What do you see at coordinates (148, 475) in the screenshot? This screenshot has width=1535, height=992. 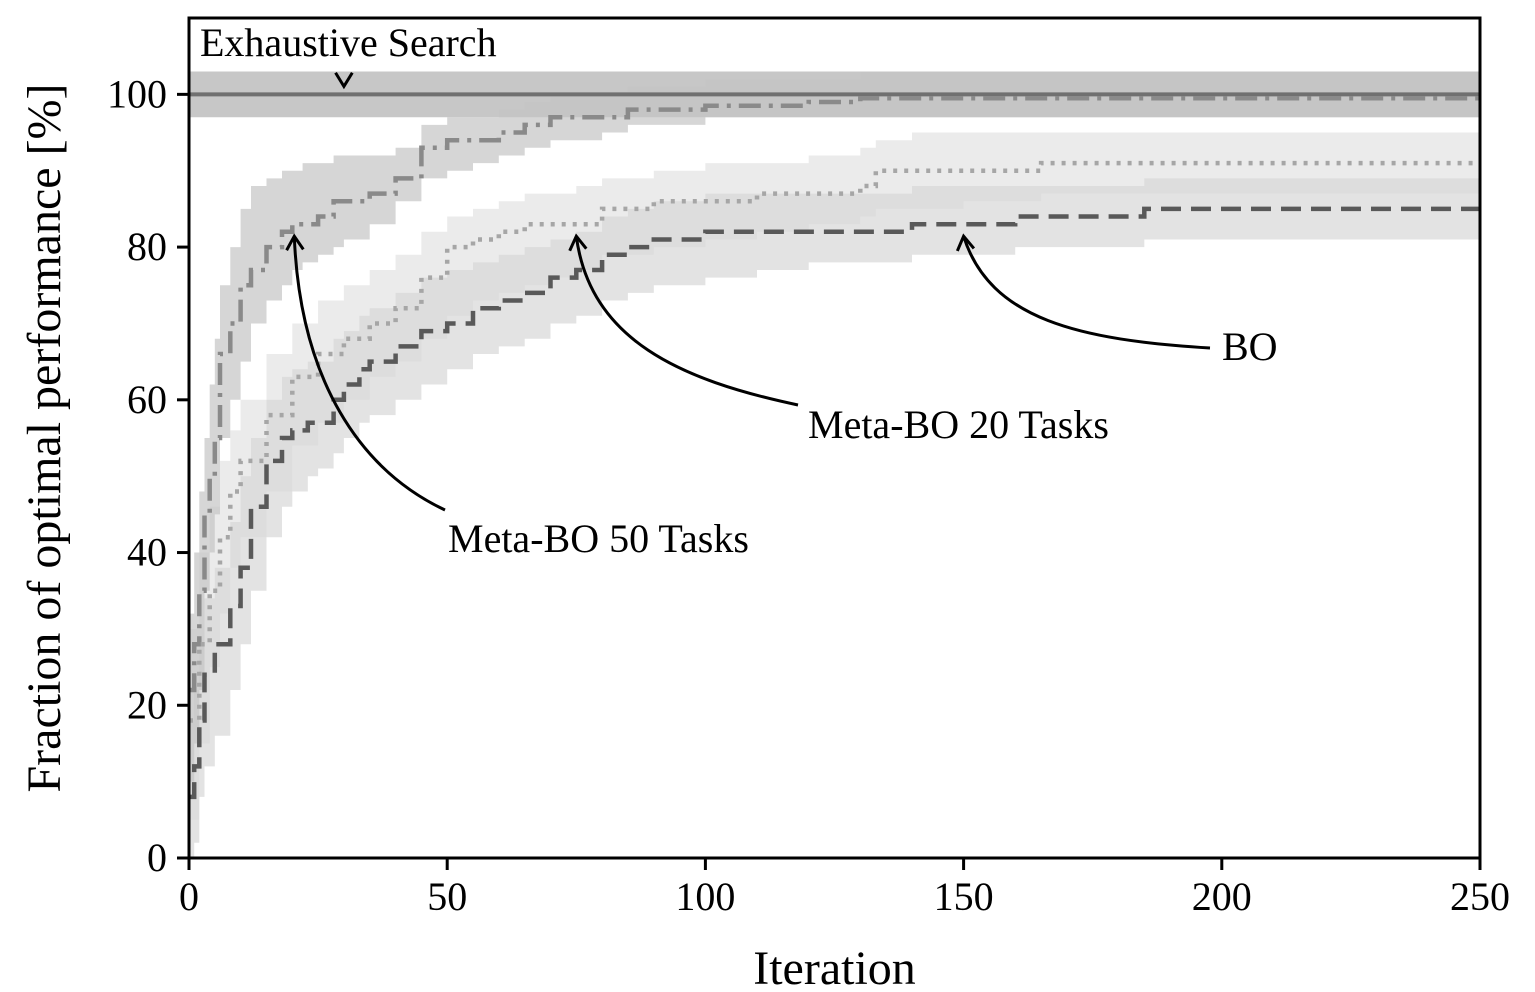 I see `y-axis-ticks: 0 20 40 60 80 100` at bounding box center [148, 475].